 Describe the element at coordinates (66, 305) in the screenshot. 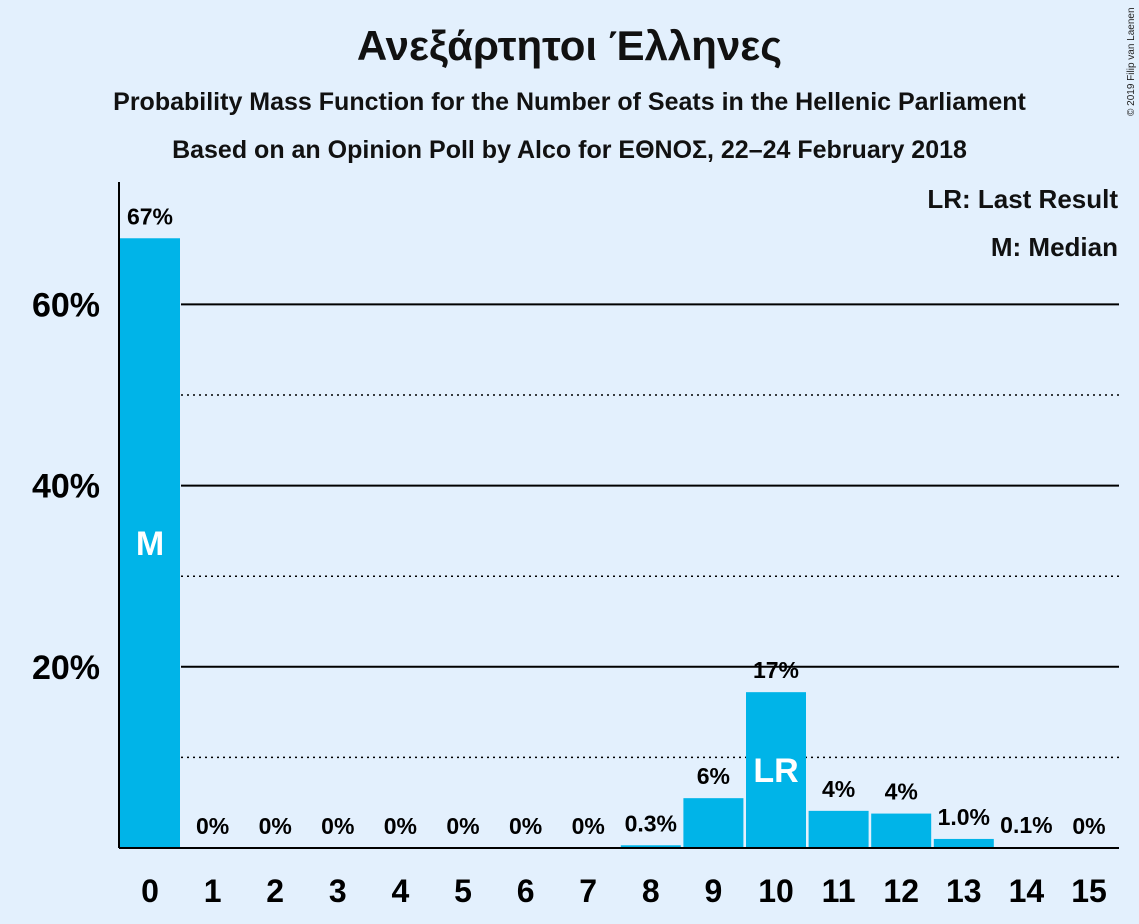

I see `y-tick-label: 60%` at that location.